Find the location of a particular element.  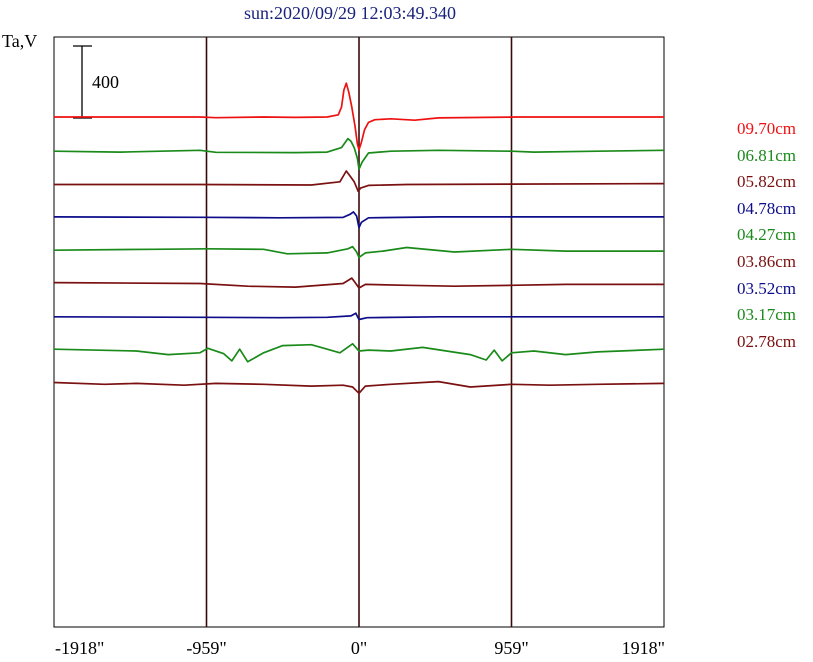

series-line-05.82cm is located at coordinates (359, 181).